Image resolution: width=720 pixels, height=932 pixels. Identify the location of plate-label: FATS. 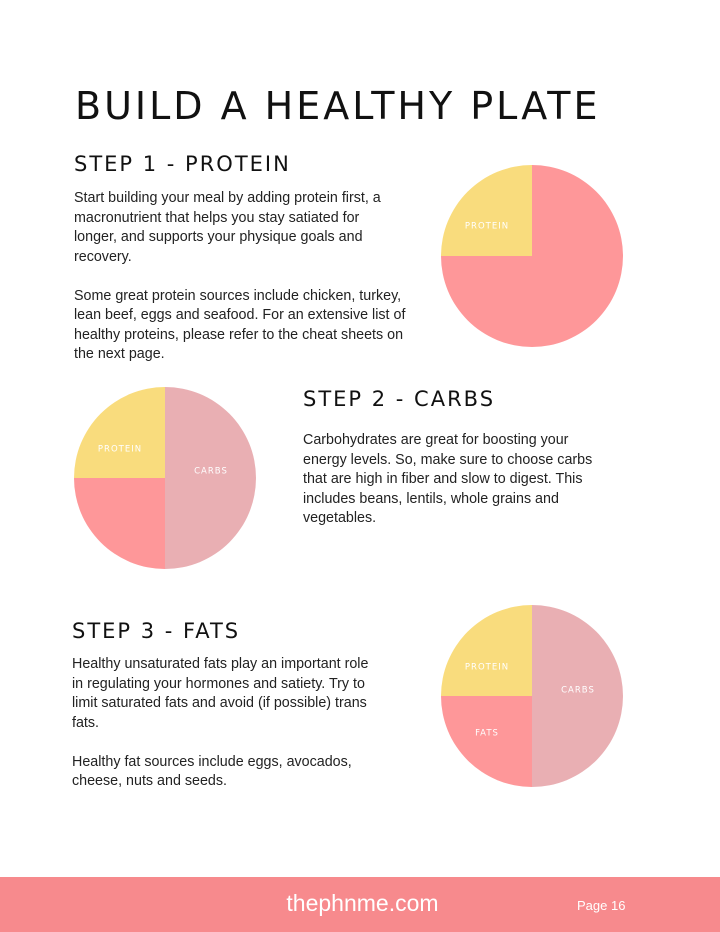
(487, 734).